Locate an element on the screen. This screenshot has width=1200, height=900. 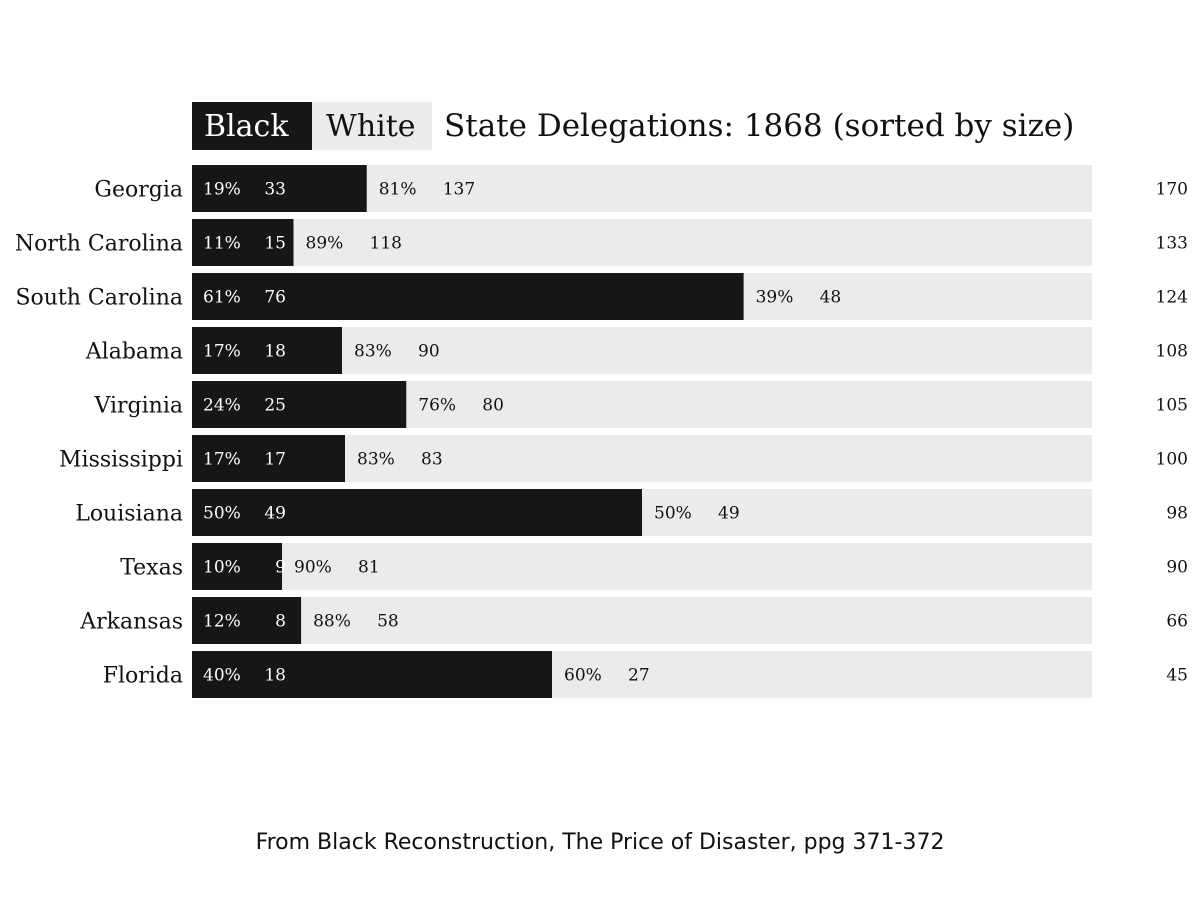
state-label: Georgia is located at coordinates (138, 190).